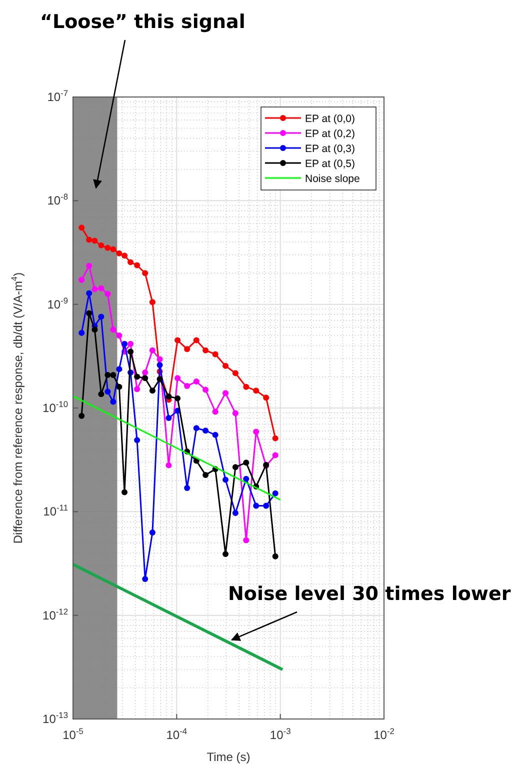 Image resolution: width=521 pixels, height=765 pixels. Describe the element at coordinates (177, 734) in the screenshot. I see `x-tick-label: 10$^{-4}$` at that location.